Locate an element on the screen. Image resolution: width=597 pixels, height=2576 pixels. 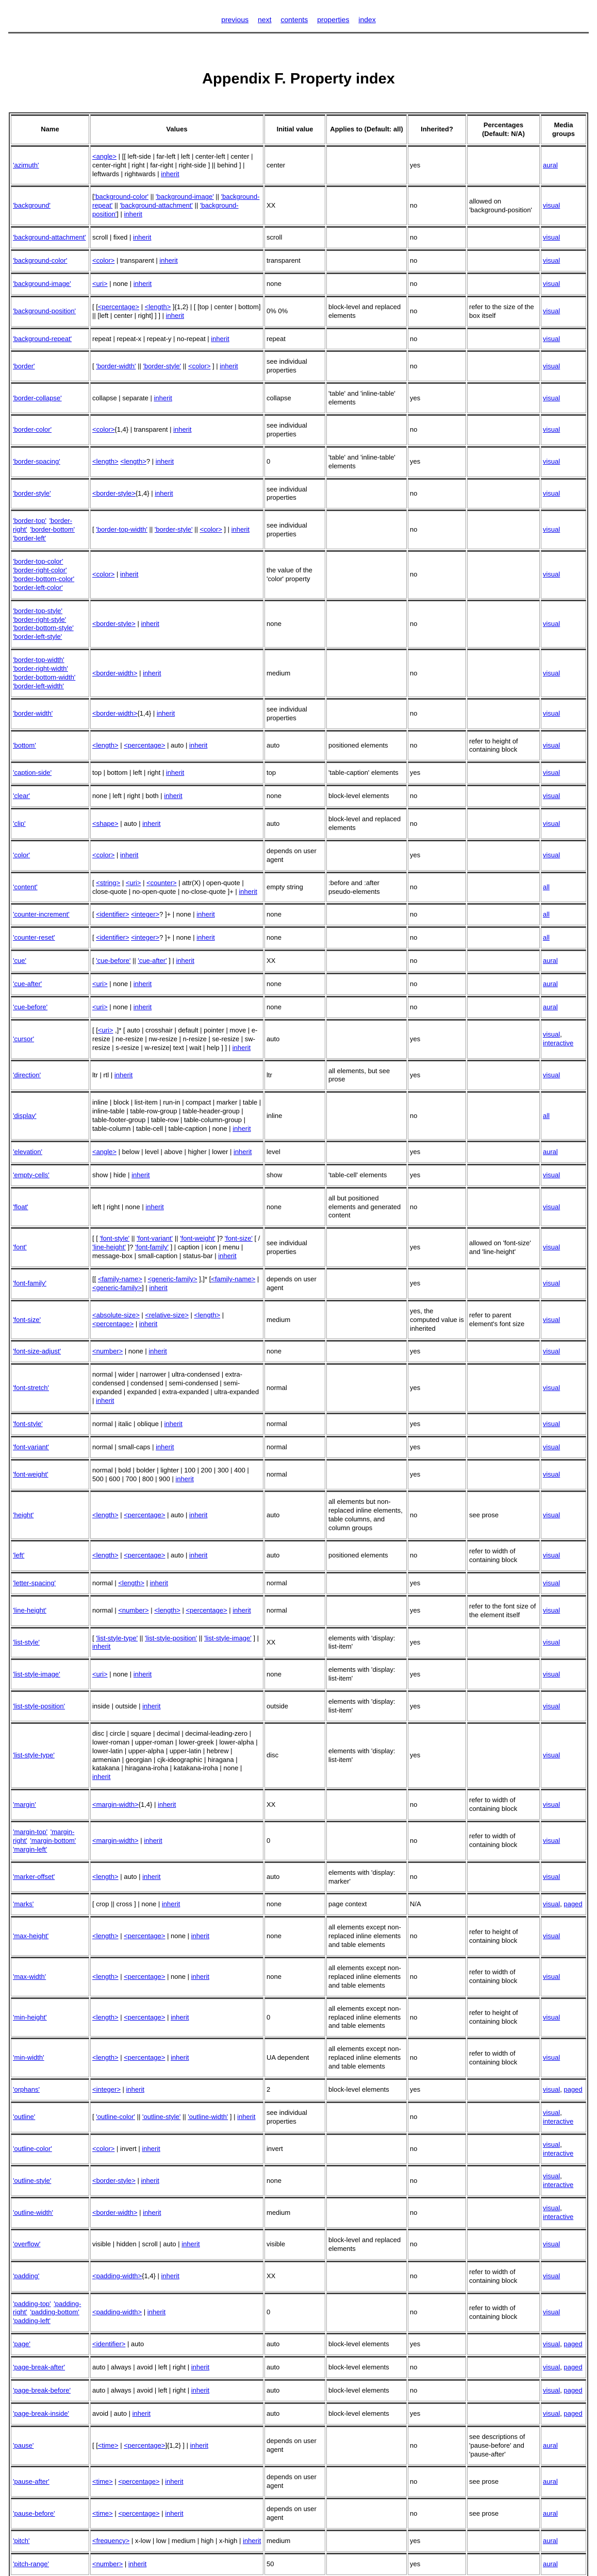
property-name-link: 'cue' is located at coordinates (20, 961).